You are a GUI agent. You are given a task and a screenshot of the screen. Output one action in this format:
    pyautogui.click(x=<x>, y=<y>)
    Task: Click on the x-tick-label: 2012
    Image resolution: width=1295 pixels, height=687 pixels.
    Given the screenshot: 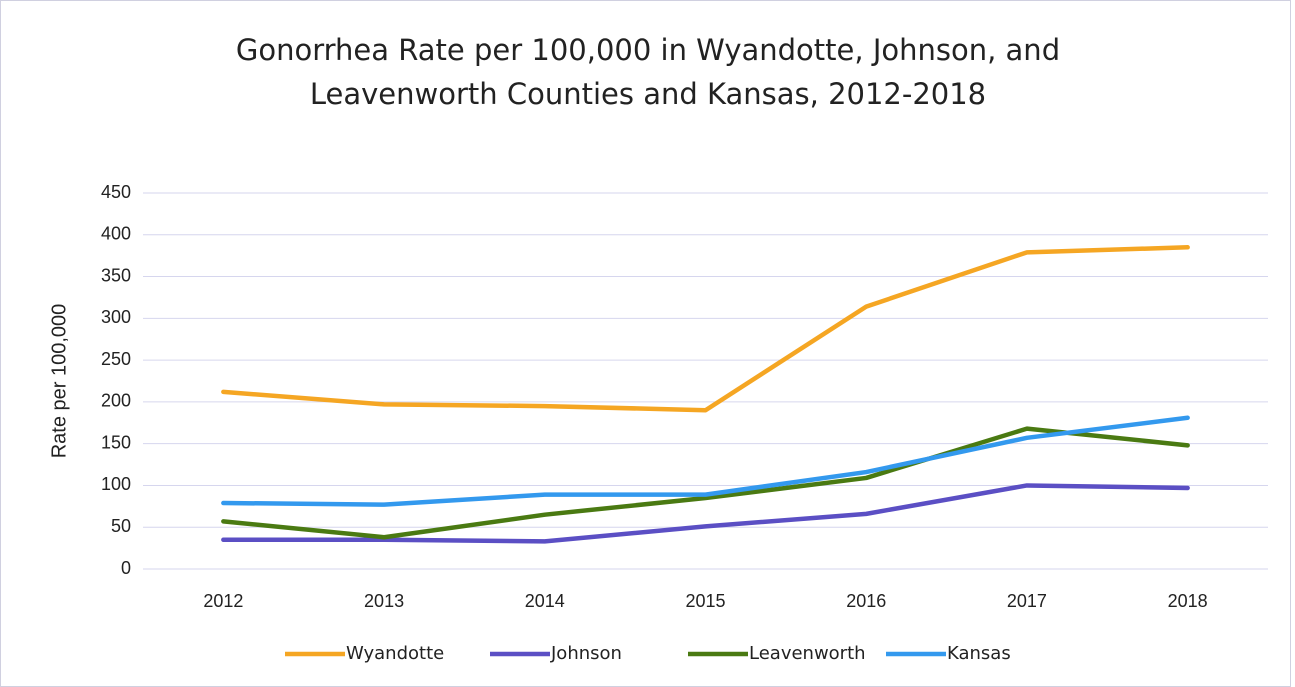 What is the action you would take?
    pyautogui.click(x=223, y=601)
    